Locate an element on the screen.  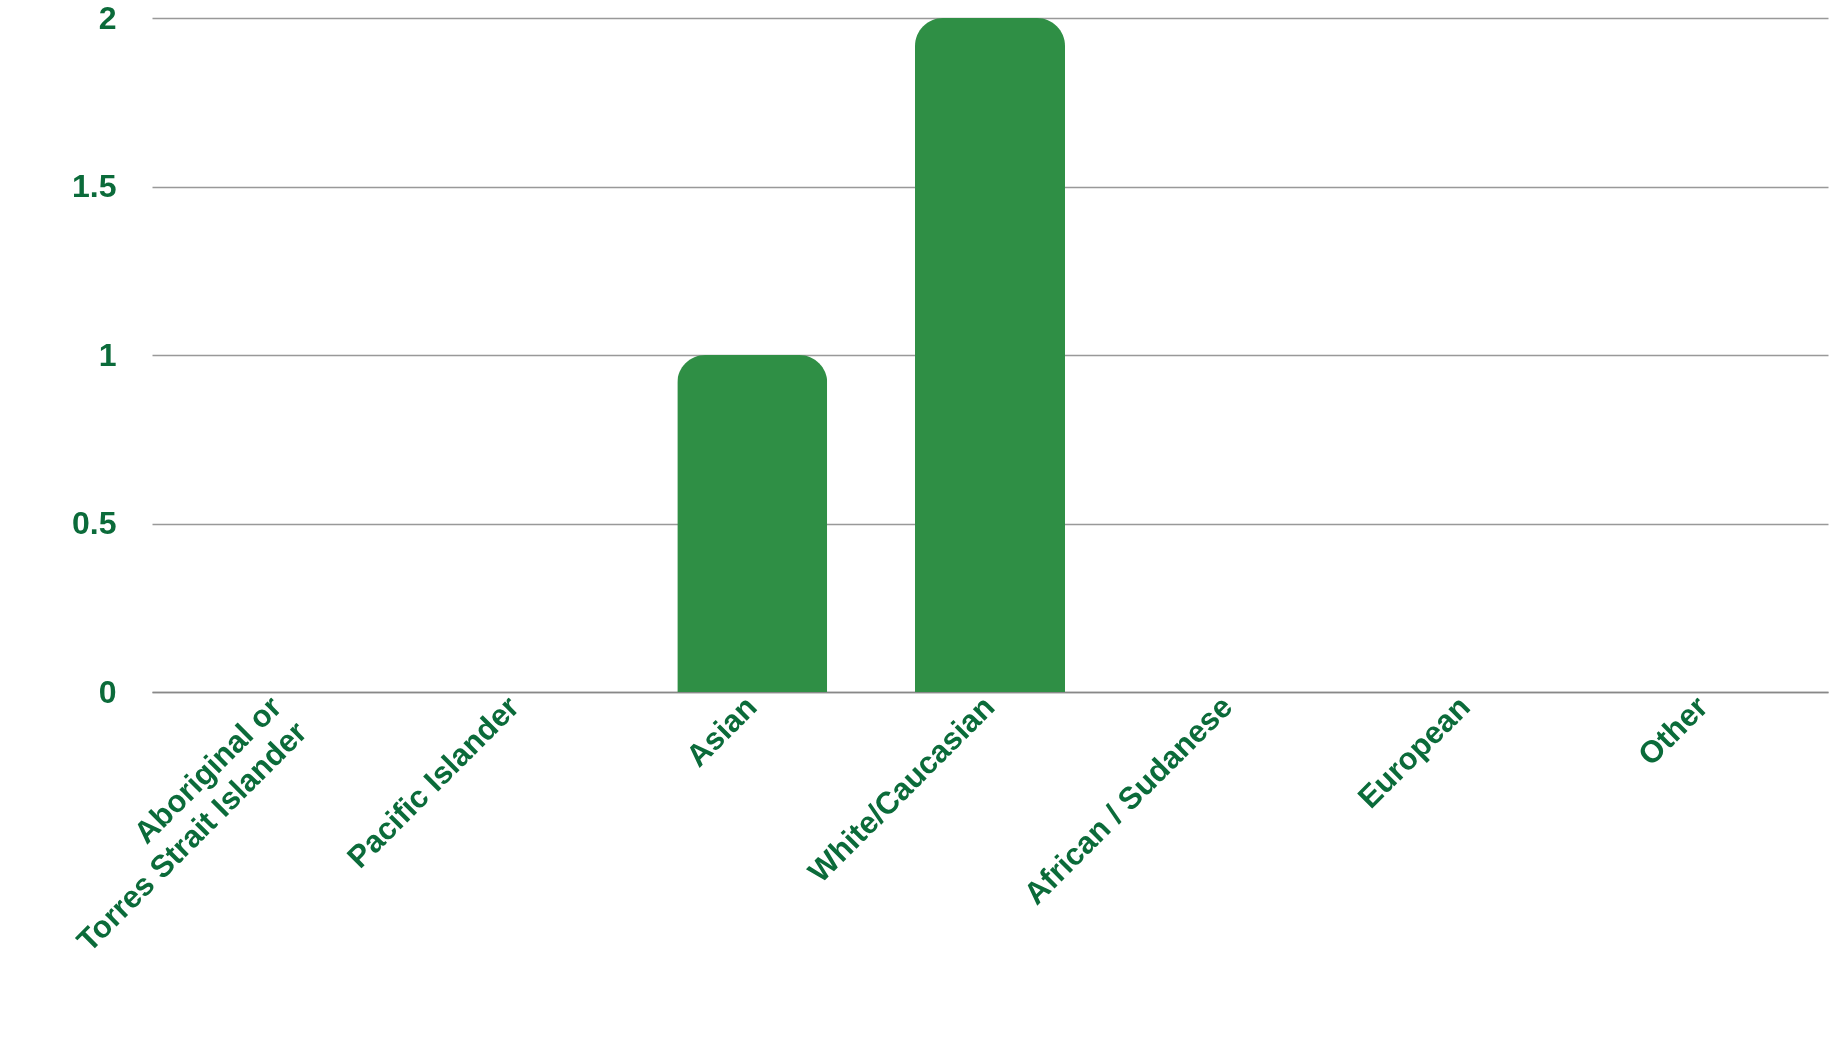
y-tick-label: 2 is located at coordinates (107, 18).